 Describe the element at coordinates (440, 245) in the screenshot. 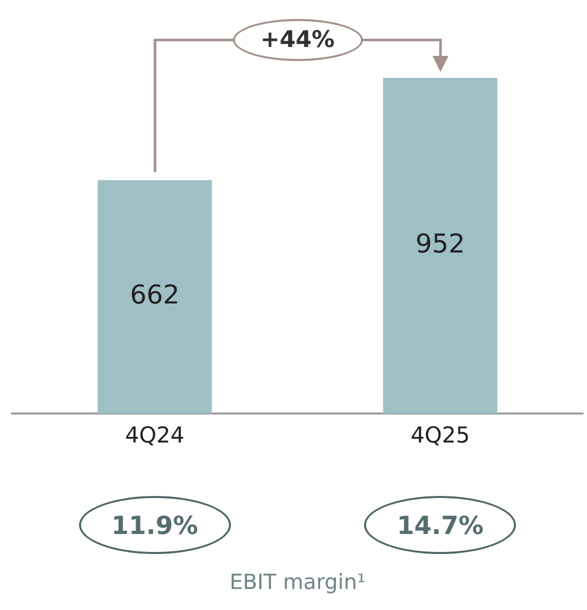

I see `data-label: 952` at that location.